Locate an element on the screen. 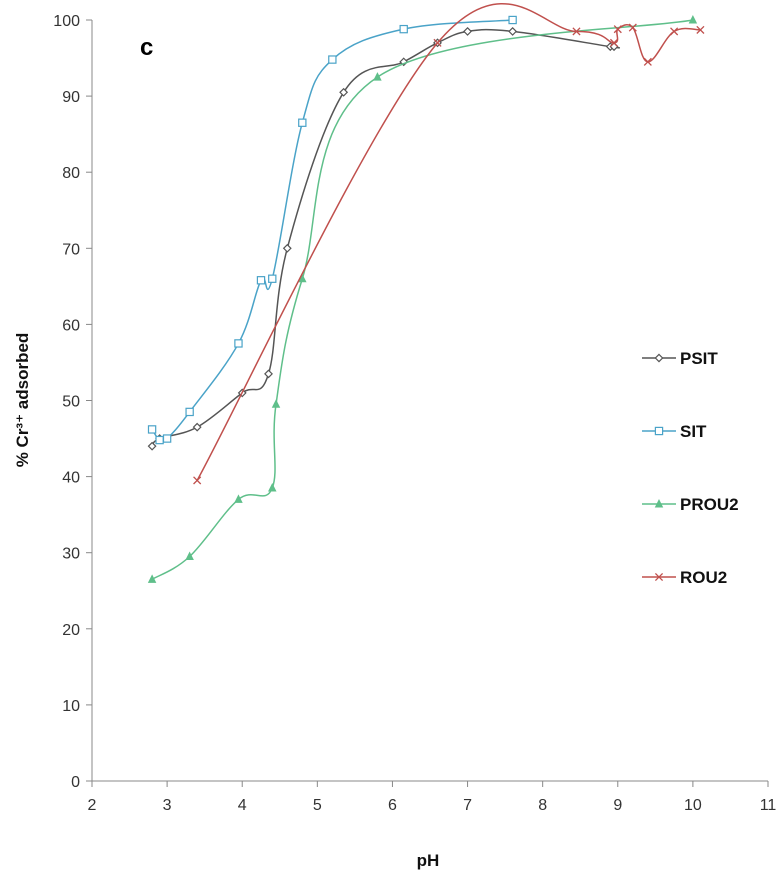  y-tick-label: 80 is located at coordinates (71, 173).